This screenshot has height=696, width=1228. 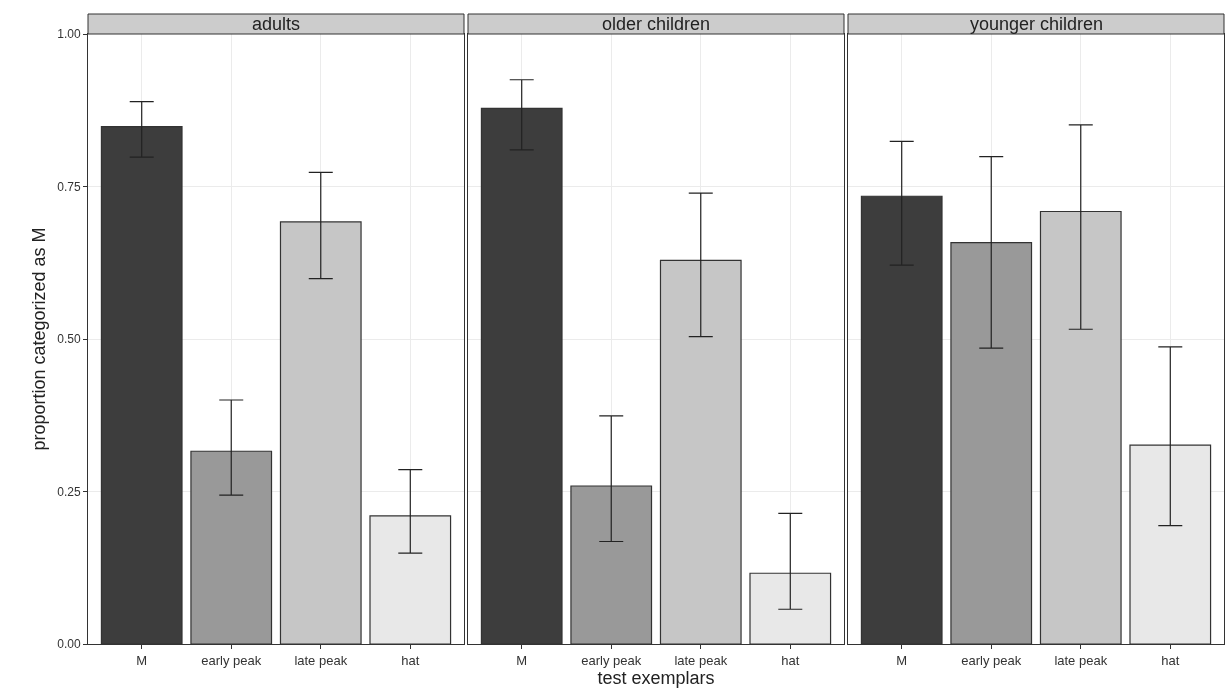 I want to click on y-tick-label: 1.00, so click(x=69, y=34).